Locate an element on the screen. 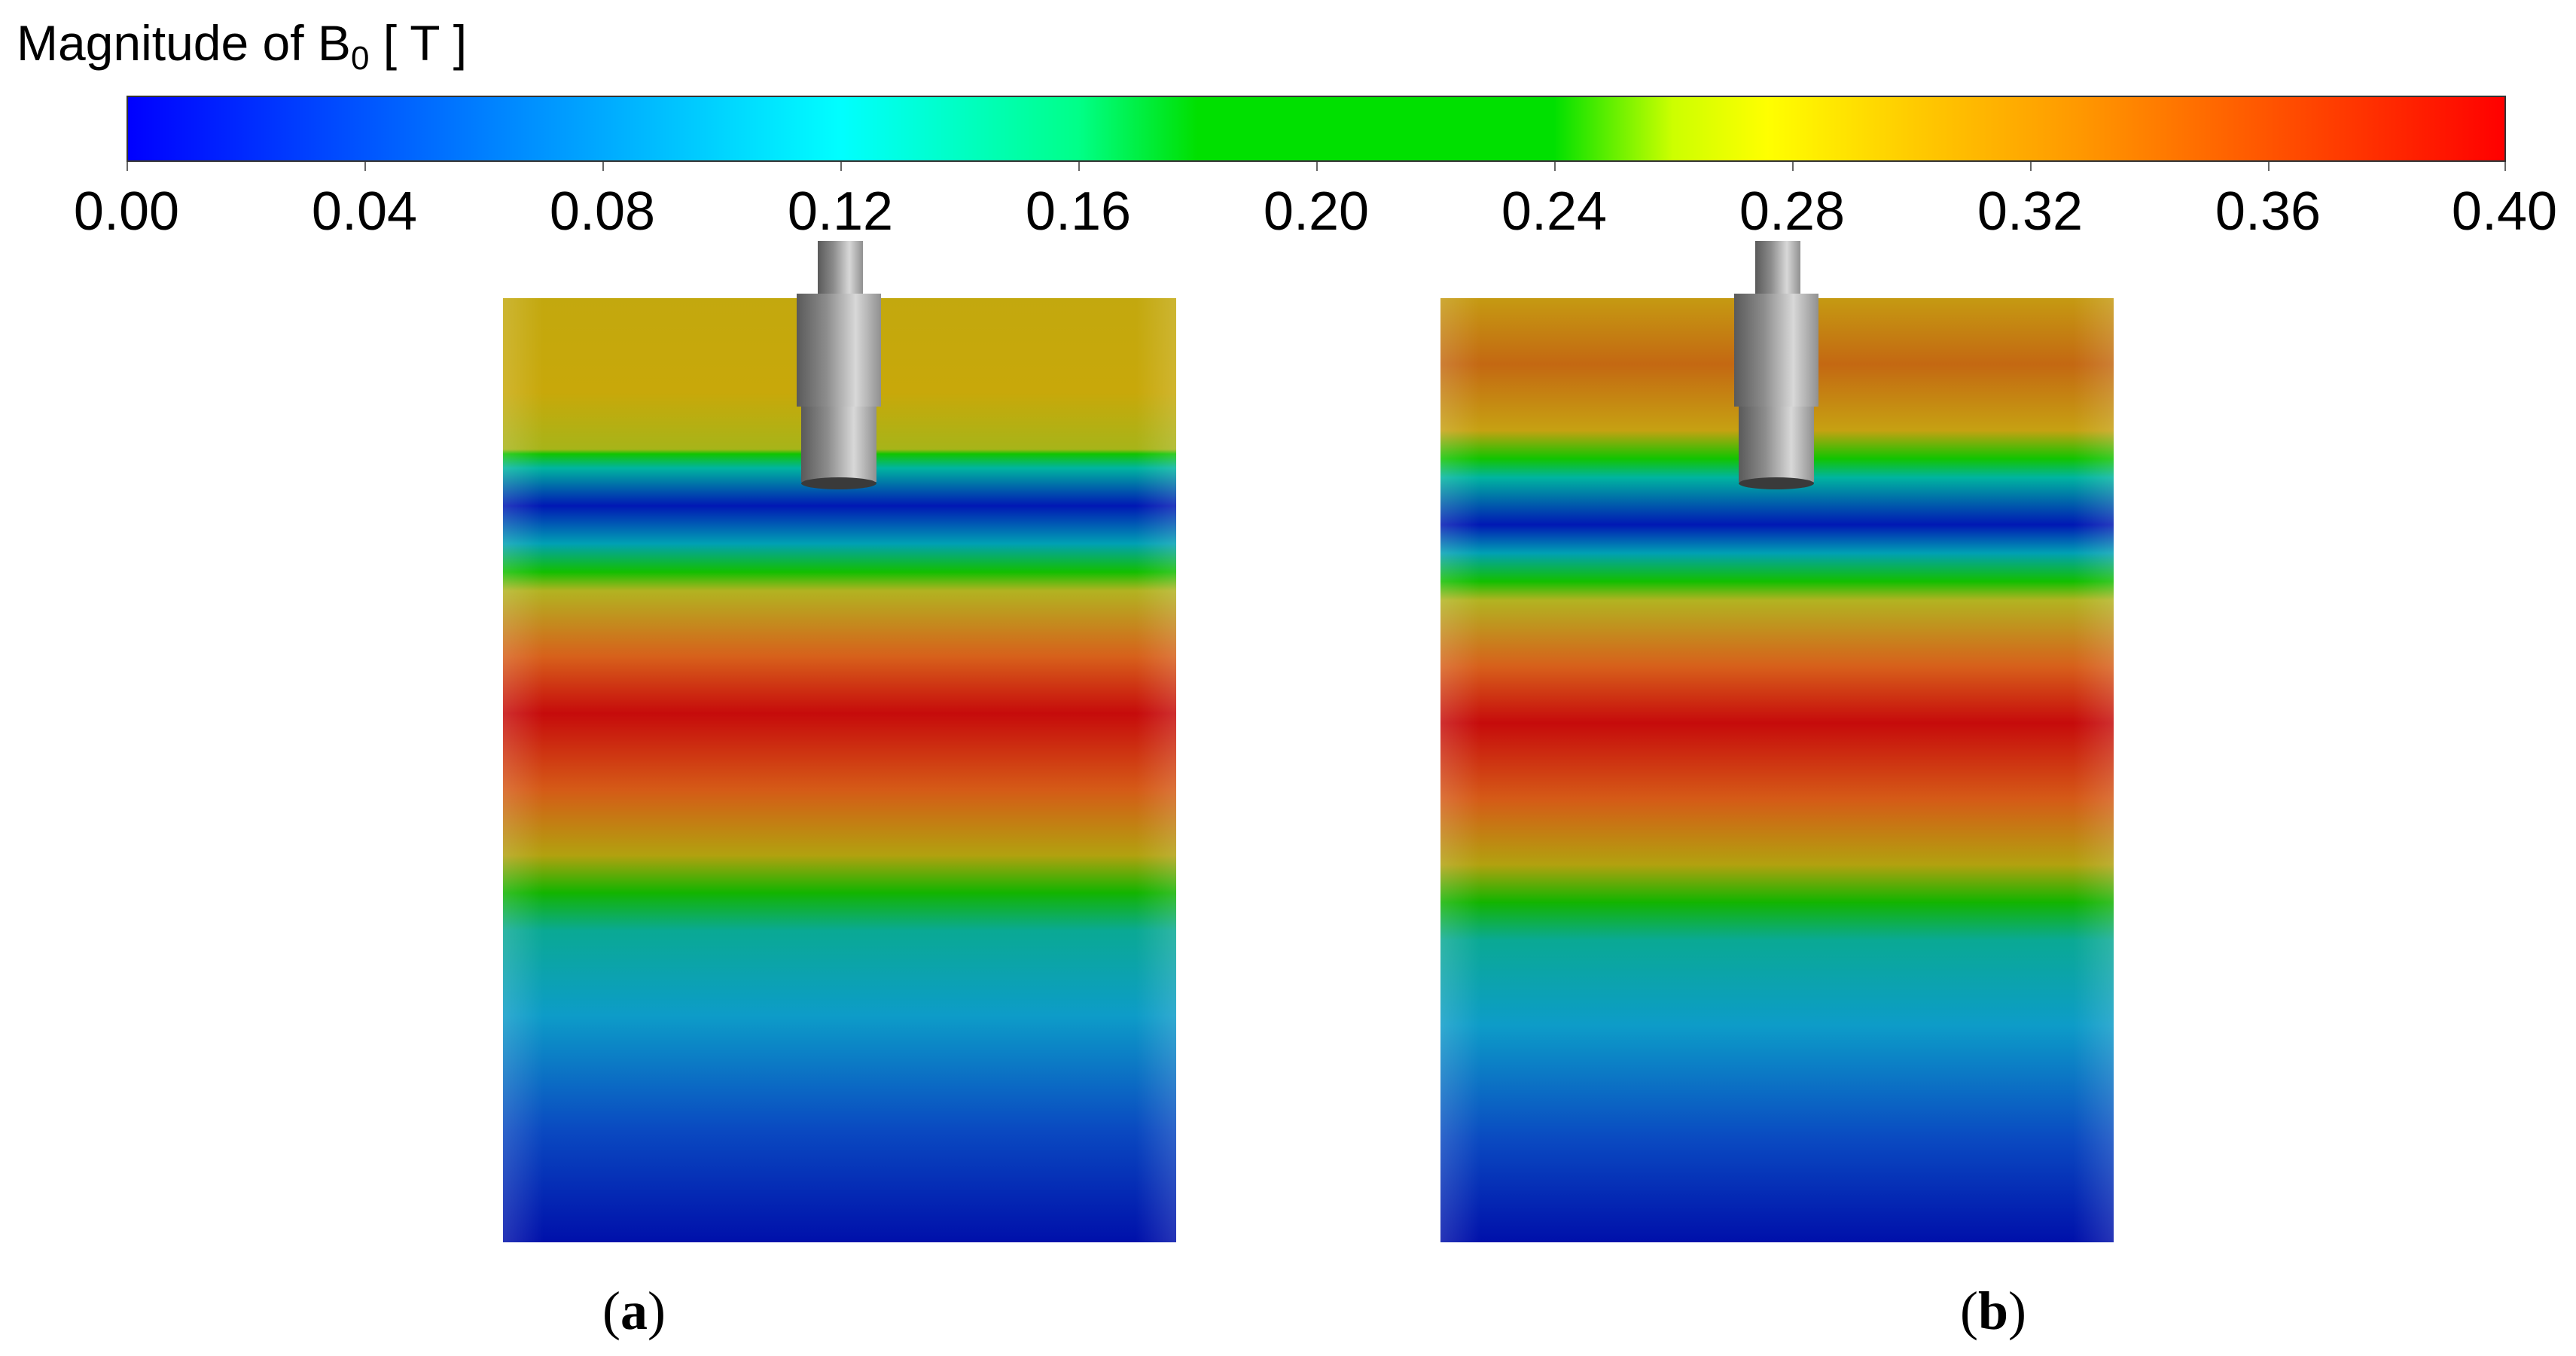 This screenshot has height=1356, width=2576. colorbar-tick-label: 0.36 is located at coordinates (2268, 211).